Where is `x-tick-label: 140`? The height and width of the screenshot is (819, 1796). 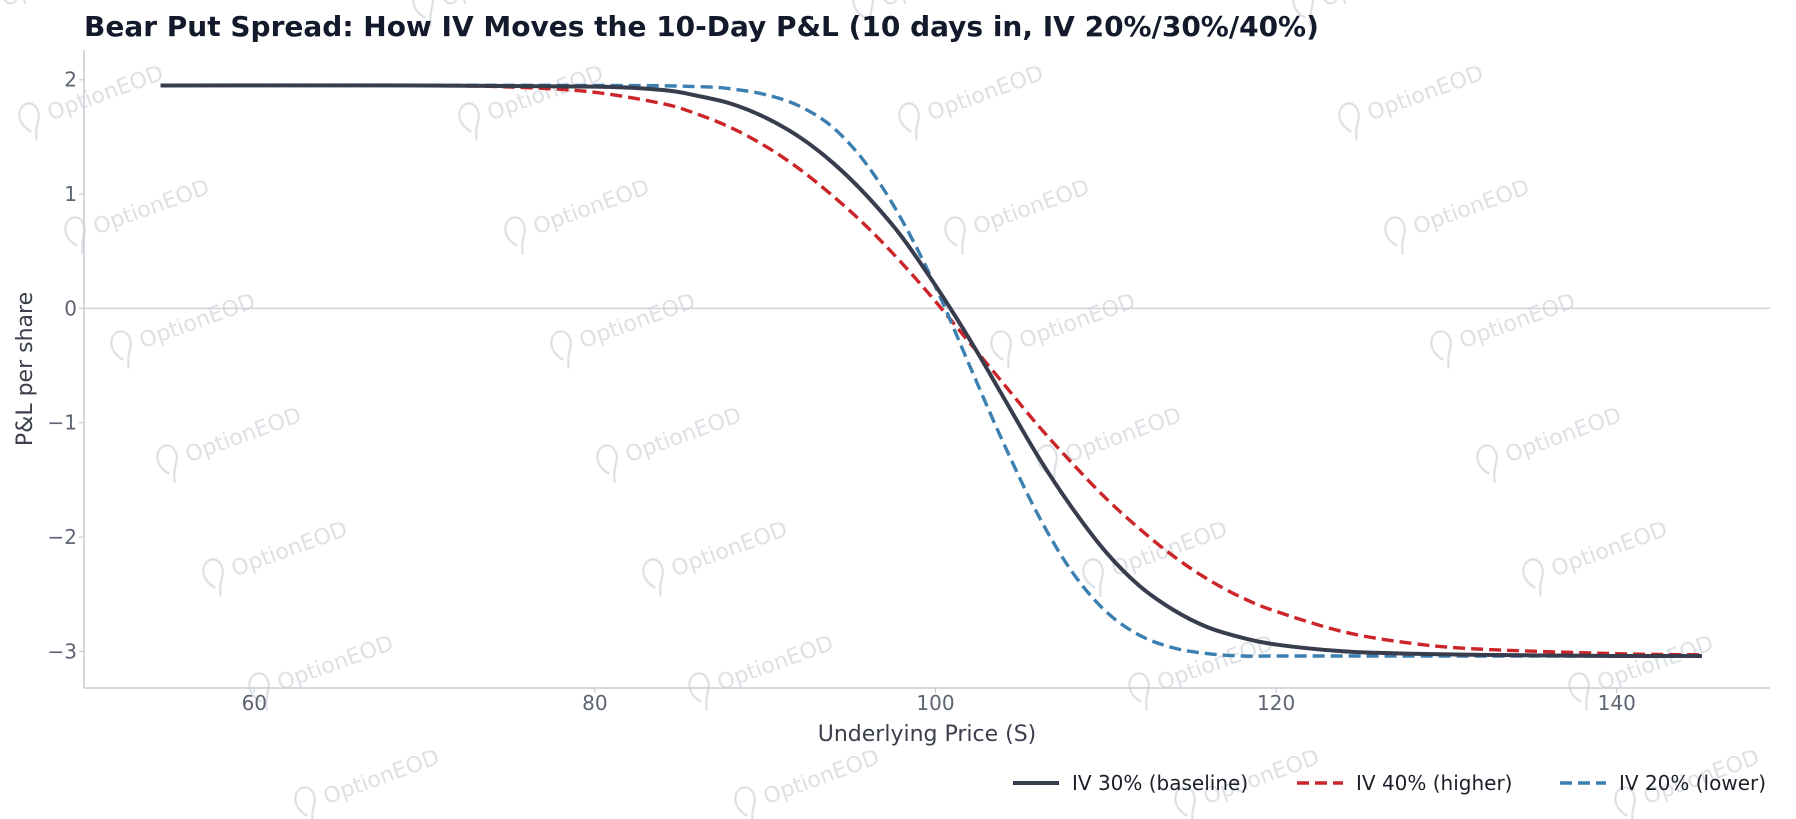 x-tick-label: 140 is located at coordinates (1617, 703).